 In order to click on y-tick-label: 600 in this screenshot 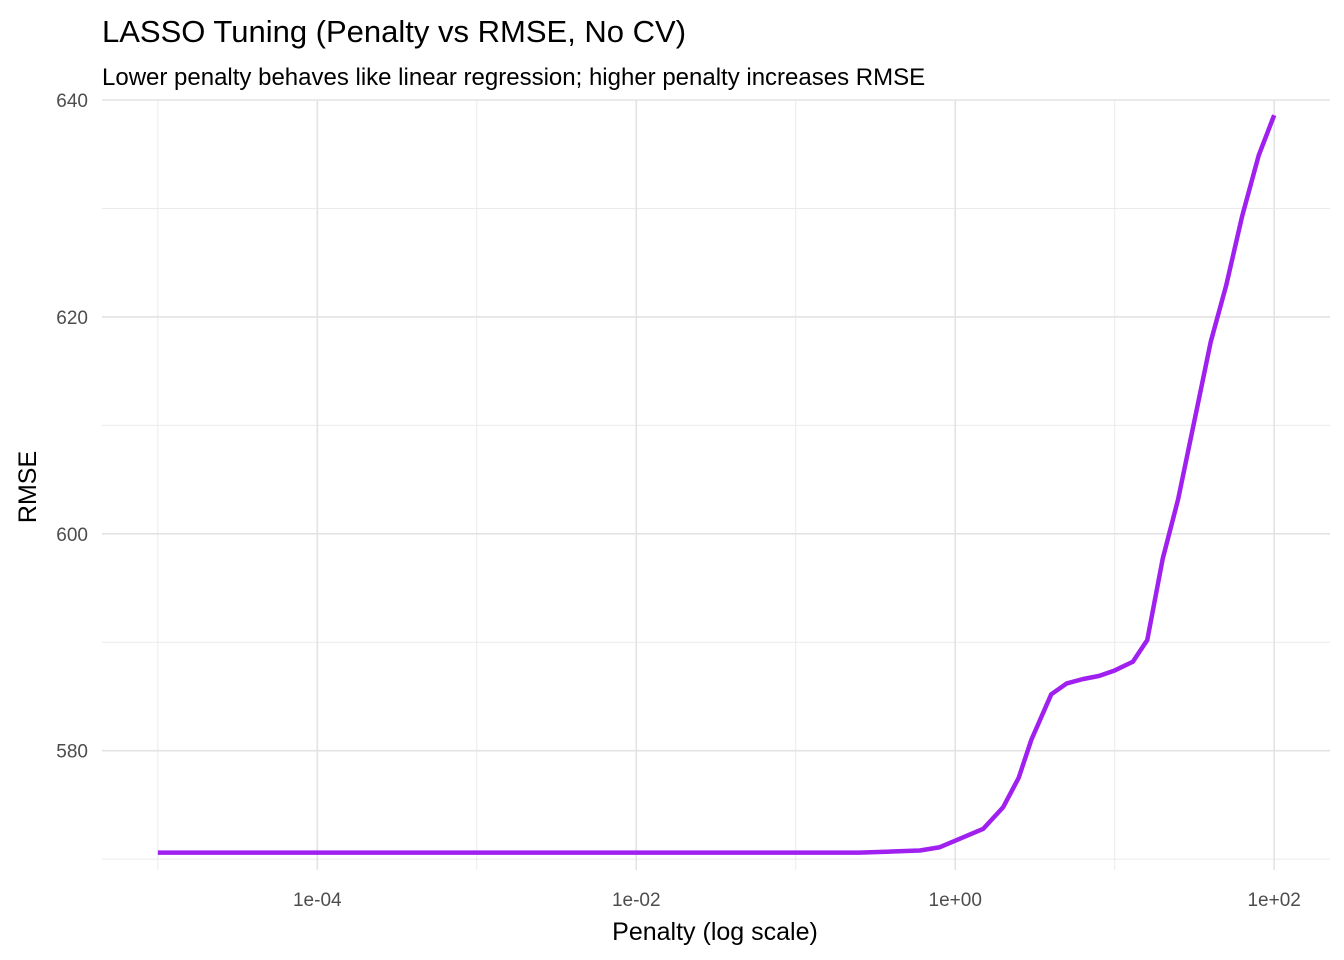, I will do `click(72, 535)`.